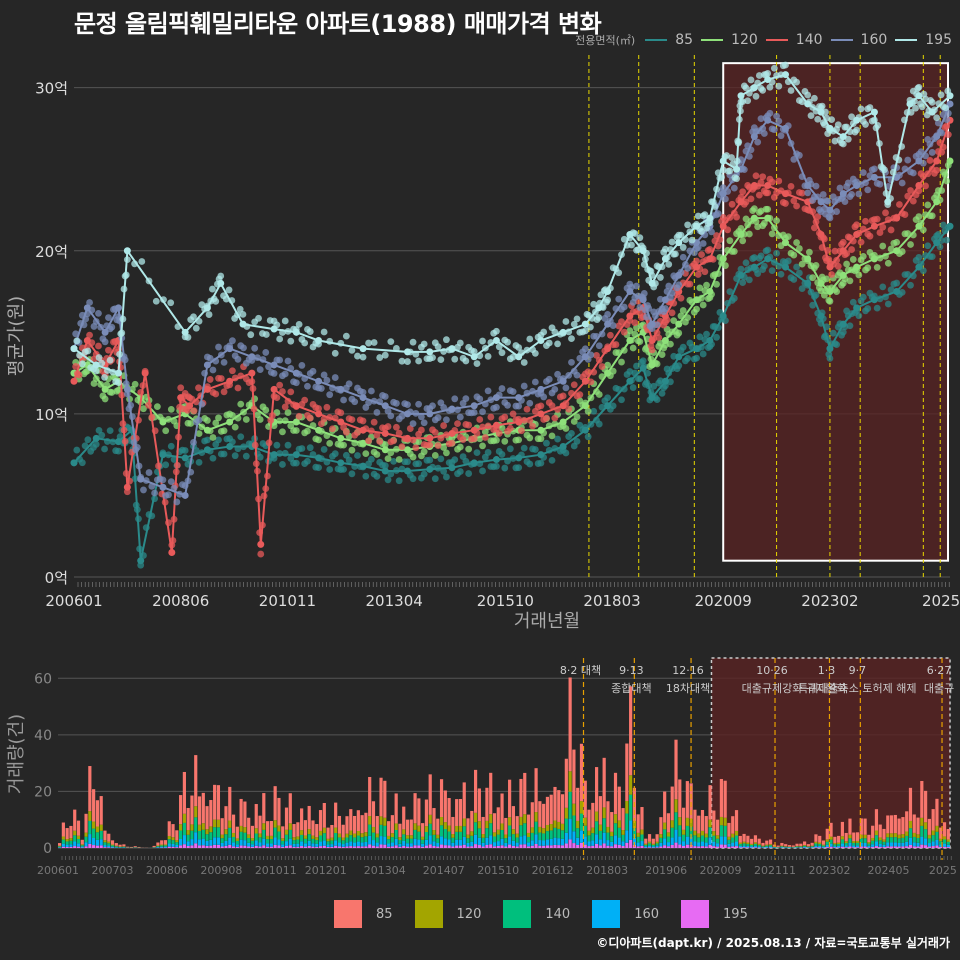 This screenshot has height=960, width=960. Describe the element at coordinates (729, 40) in the screenshot. I see `legend-item-120: 120` at that location.